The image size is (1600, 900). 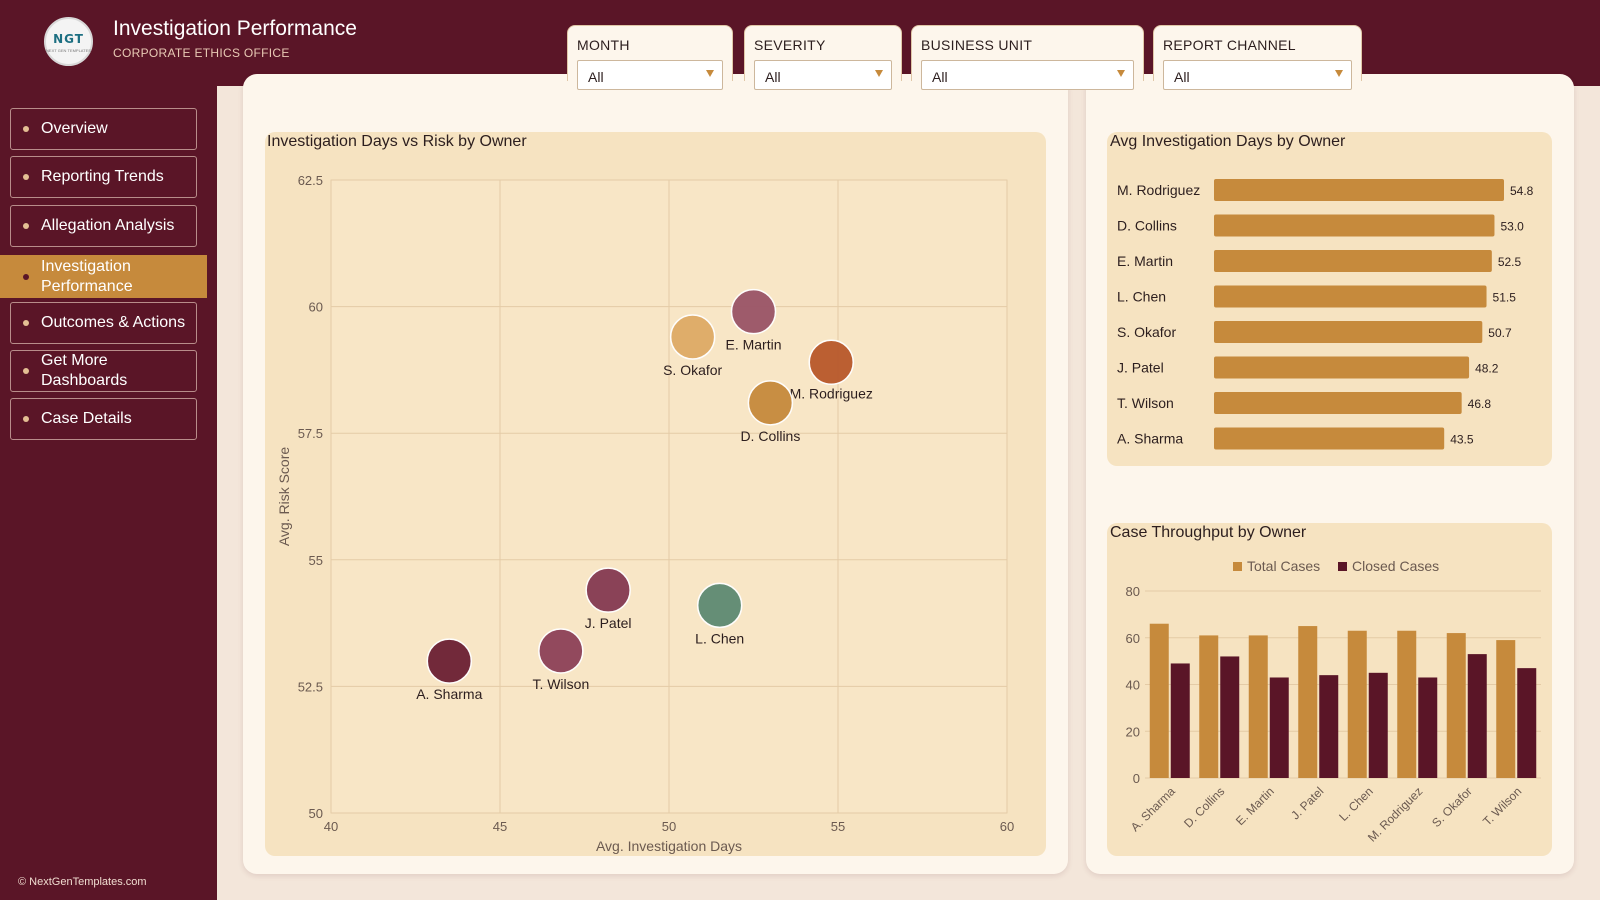 What do you see at coordinates (310, 180) in the screenshot?
I see `y-tick-label: 62.5` at bounding box center [310, 180].